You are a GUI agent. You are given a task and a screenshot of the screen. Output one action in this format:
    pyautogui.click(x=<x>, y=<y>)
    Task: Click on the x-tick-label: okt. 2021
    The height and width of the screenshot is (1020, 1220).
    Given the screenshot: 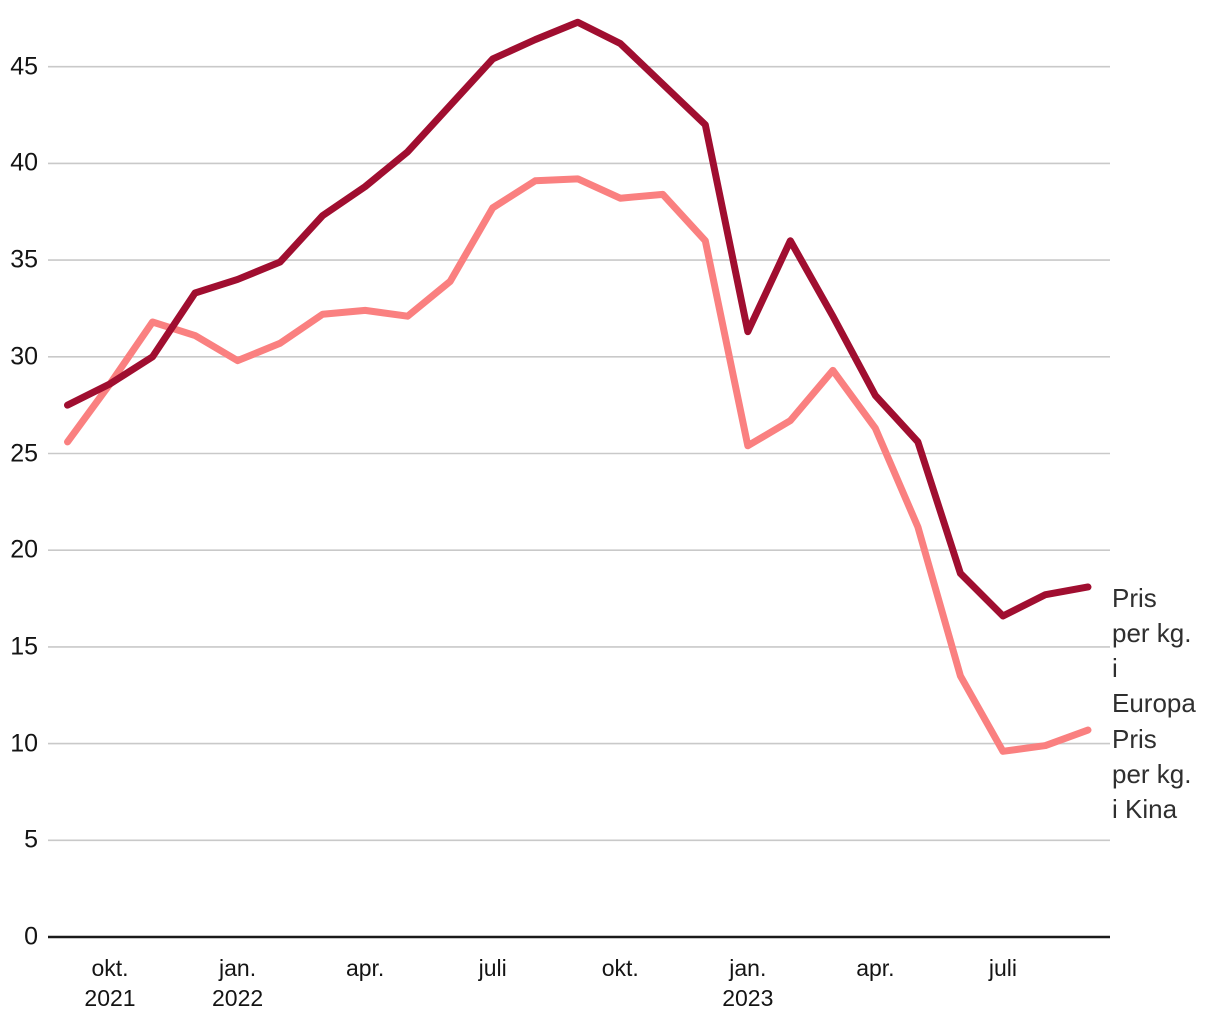 What is the action you would take?
    pyautogui.click(x=110, y=983)
    